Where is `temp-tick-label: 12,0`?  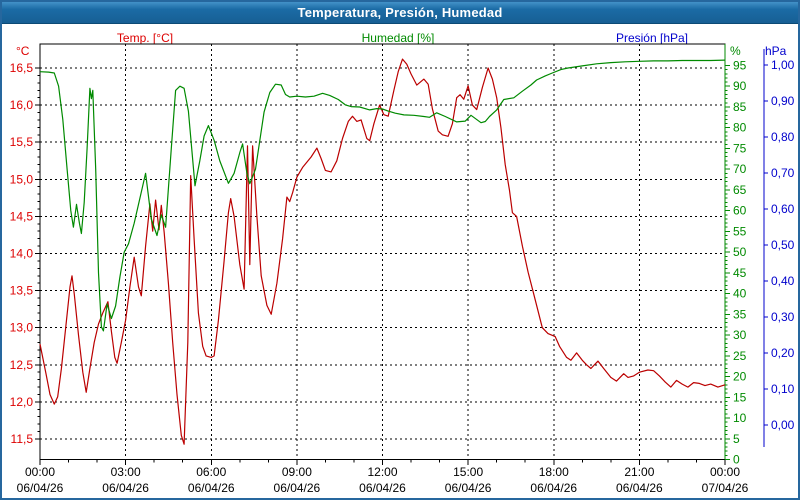 temp-tick-label: 12,0 is located at coordinates (22, 402).